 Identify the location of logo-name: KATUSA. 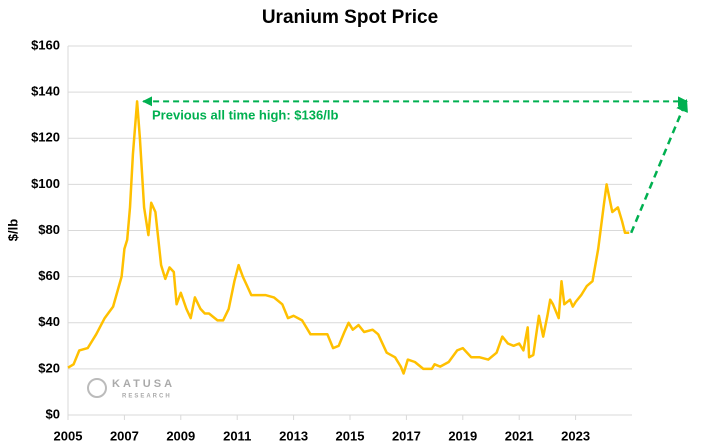
(143, 384).